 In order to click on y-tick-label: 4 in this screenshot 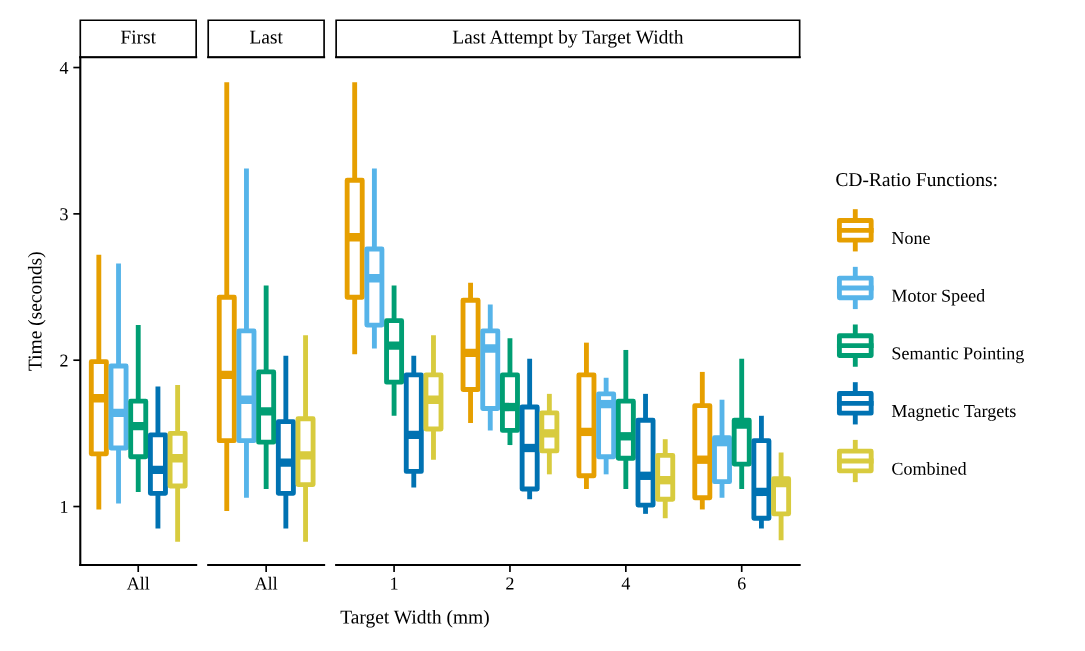, I will do `click(64, 67)`.